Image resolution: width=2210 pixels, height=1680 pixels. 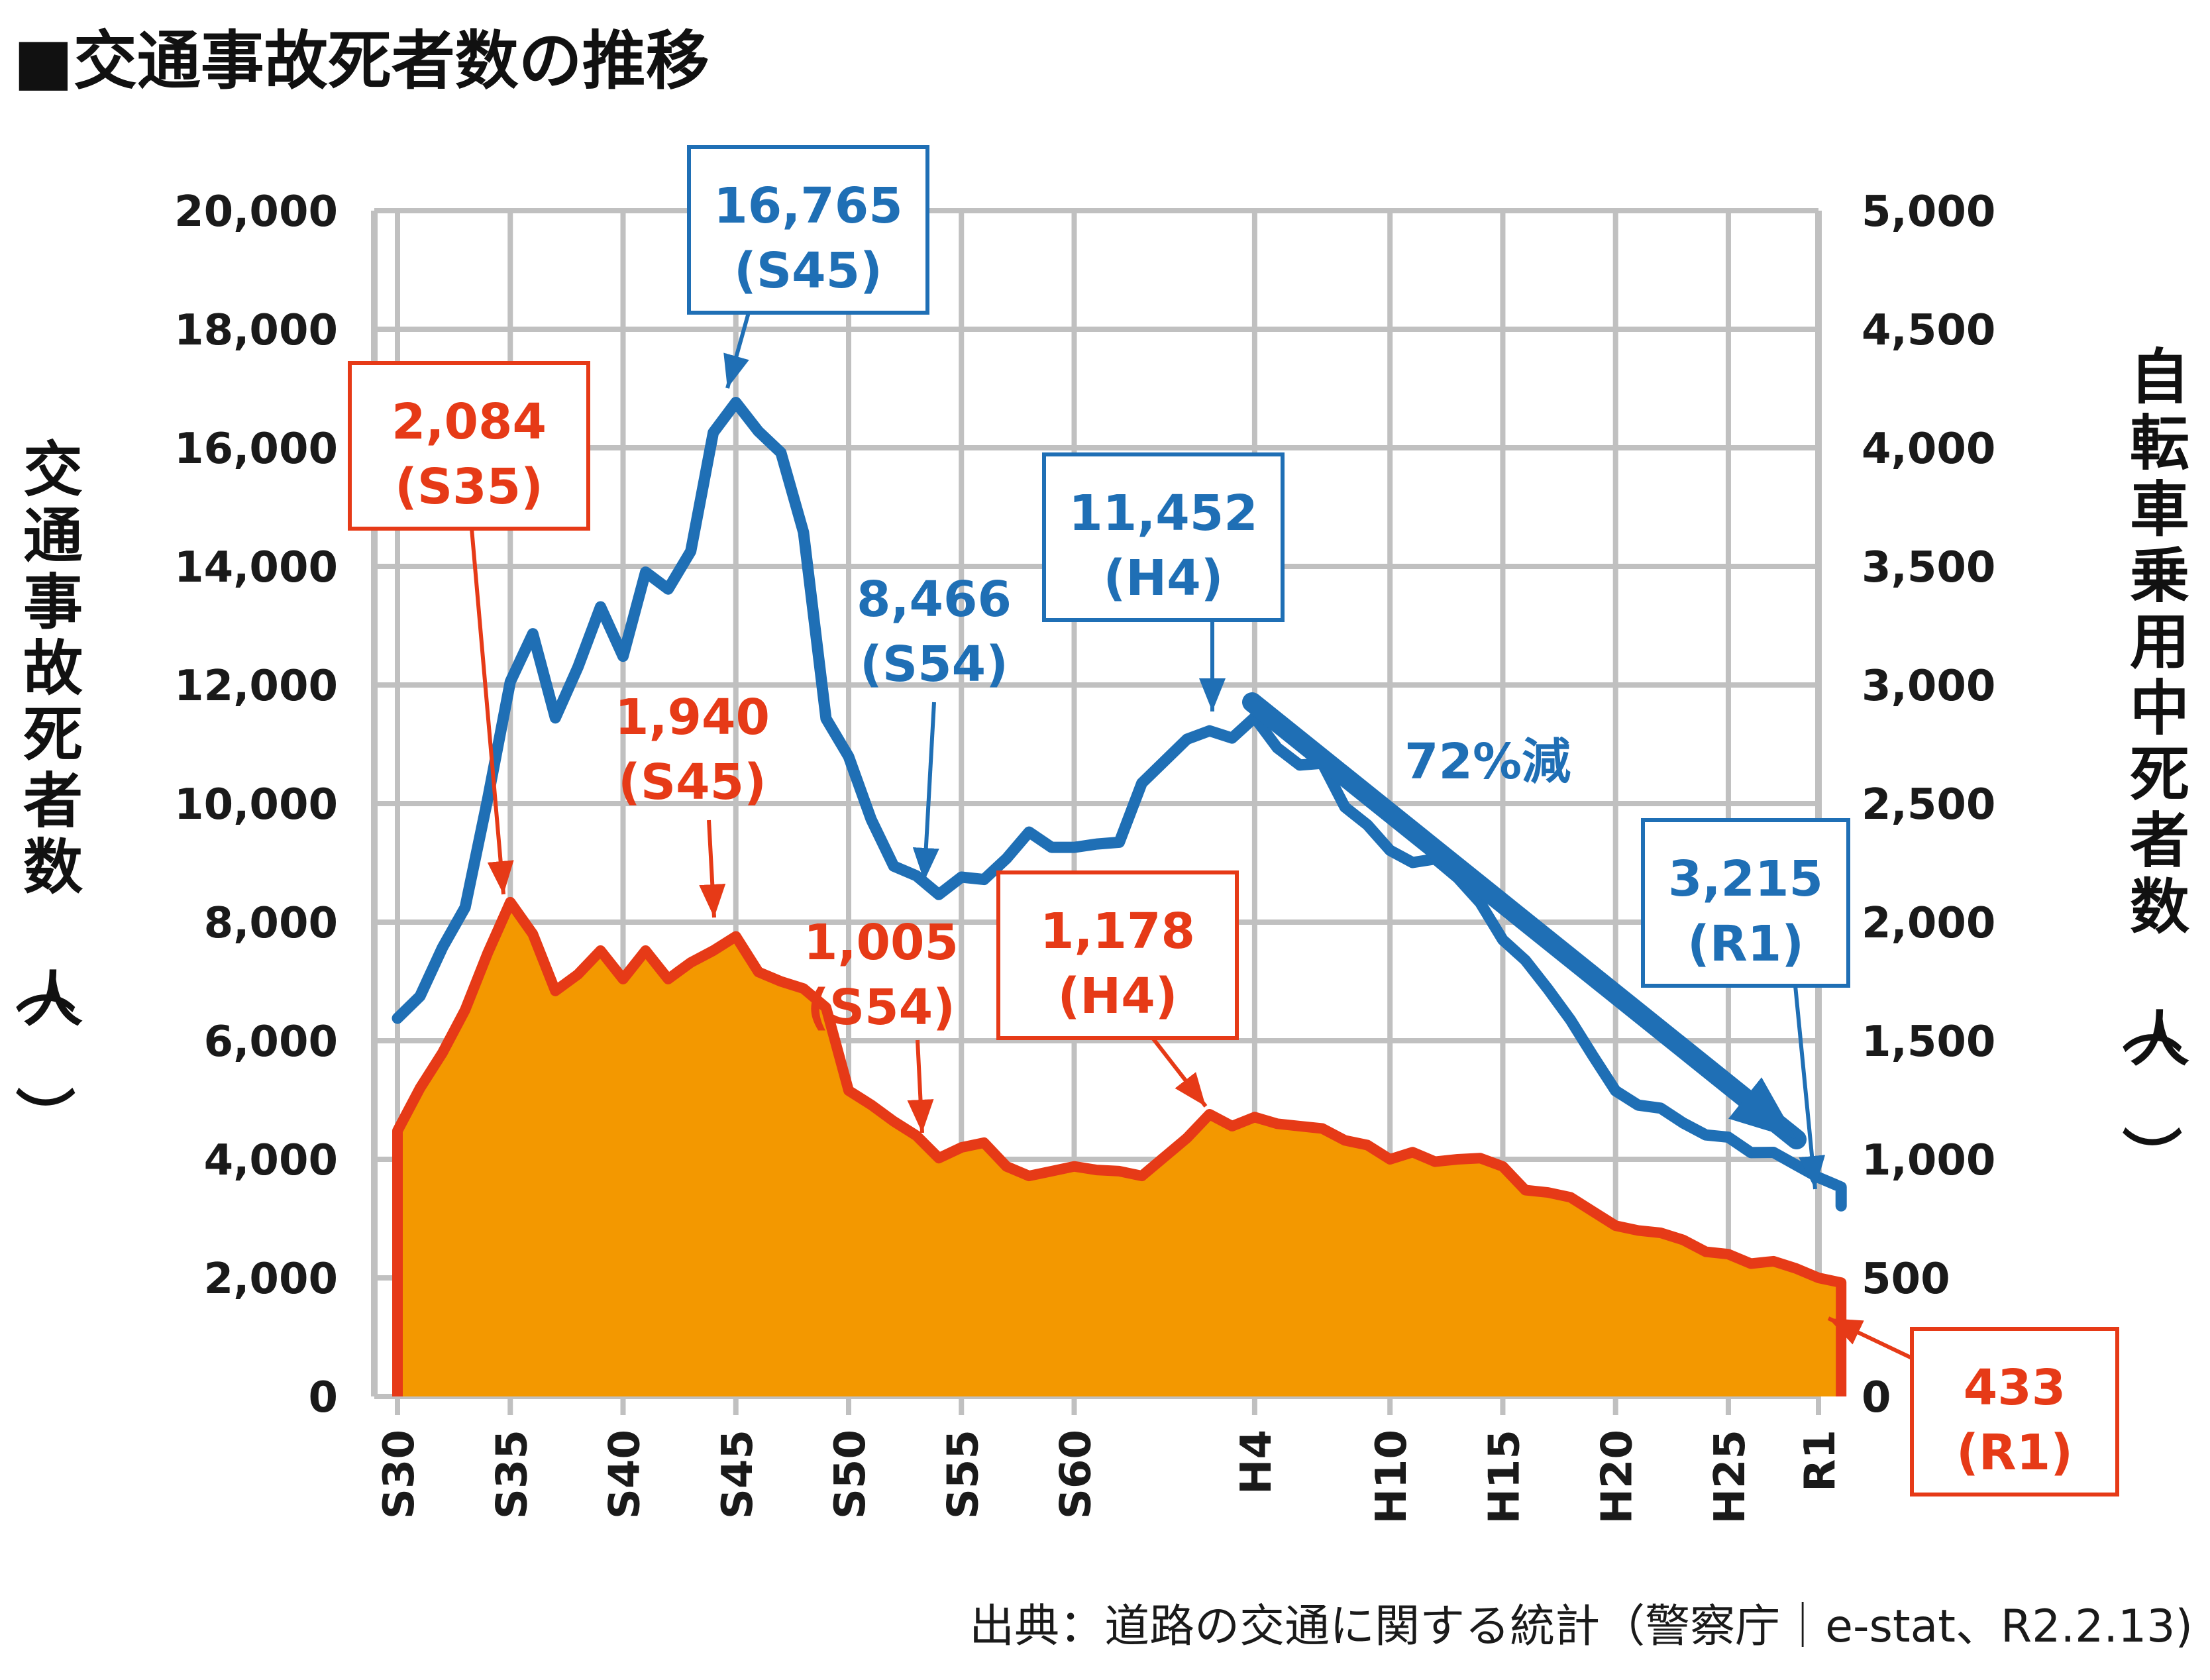 What do you see at coordinates (1928, 686) in the screenshot?
I see `right-tick-label: 3,000` at bounding box center [1928, 686].